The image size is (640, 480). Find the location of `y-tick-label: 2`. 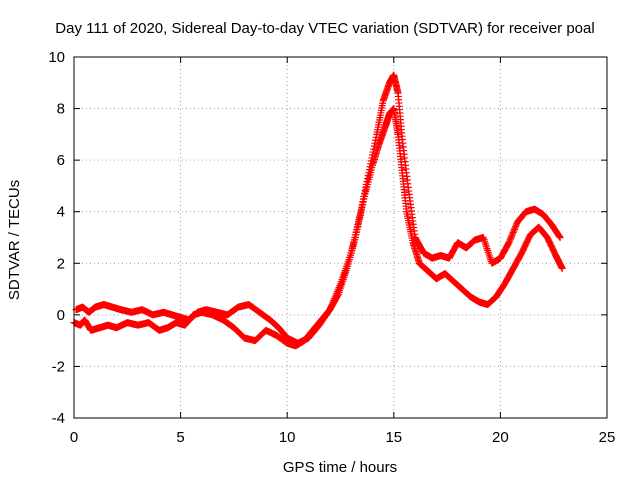

y-tick-label: 2 is located at coordinates (61, 263).